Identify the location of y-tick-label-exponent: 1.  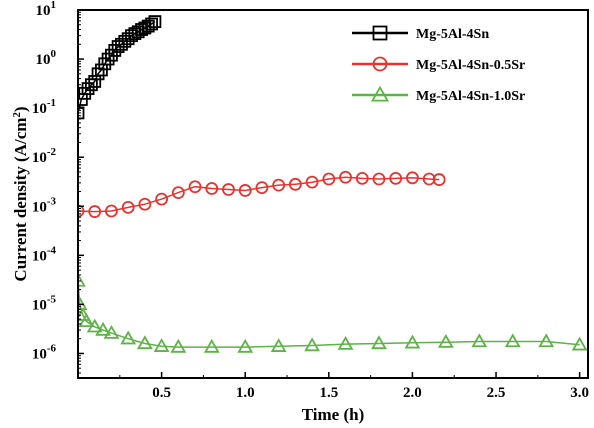
(54, 5).